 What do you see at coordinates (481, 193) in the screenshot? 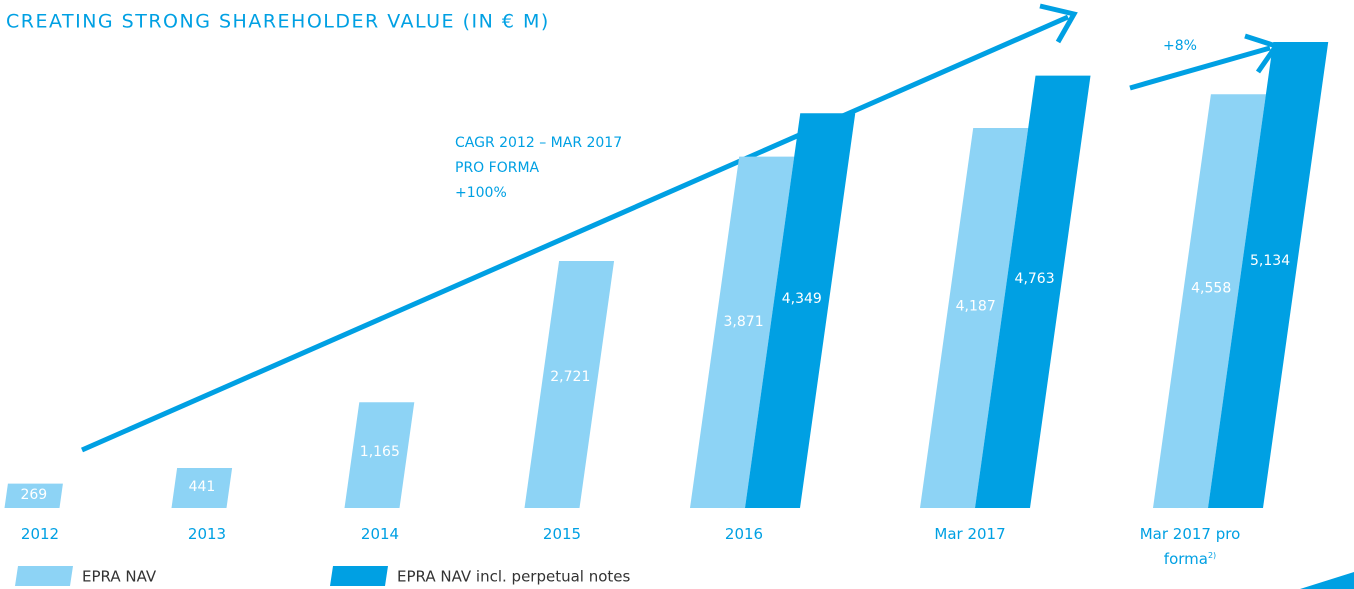
I see `annotation: +100%` at bounding box center [481, 193].